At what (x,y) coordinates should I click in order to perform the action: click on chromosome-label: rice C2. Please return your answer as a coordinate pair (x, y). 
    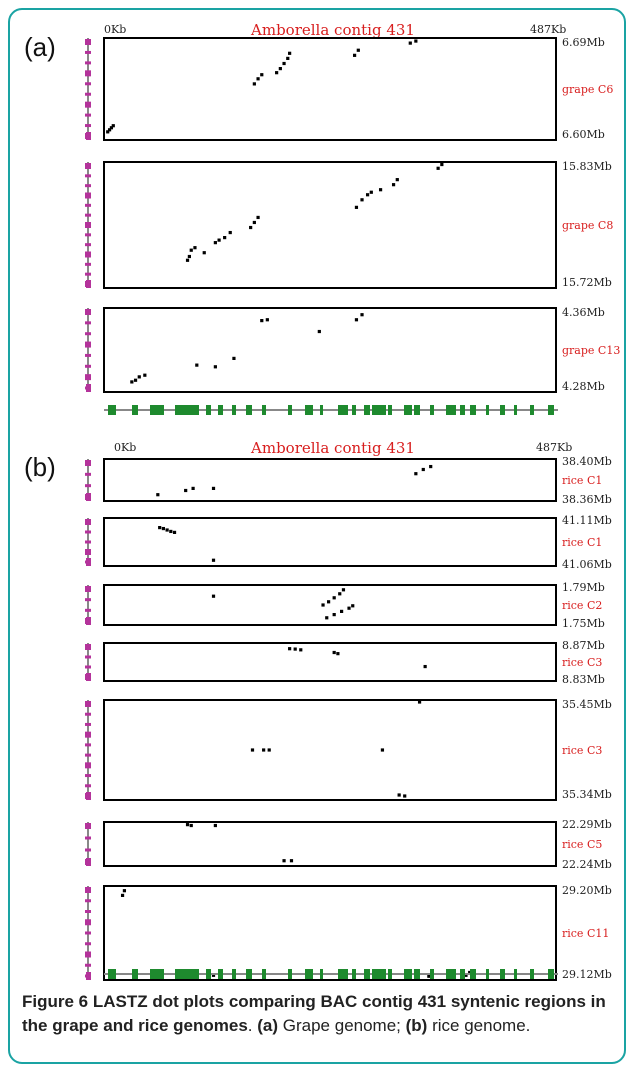
    Looking at the image, I should click on (582, 605).